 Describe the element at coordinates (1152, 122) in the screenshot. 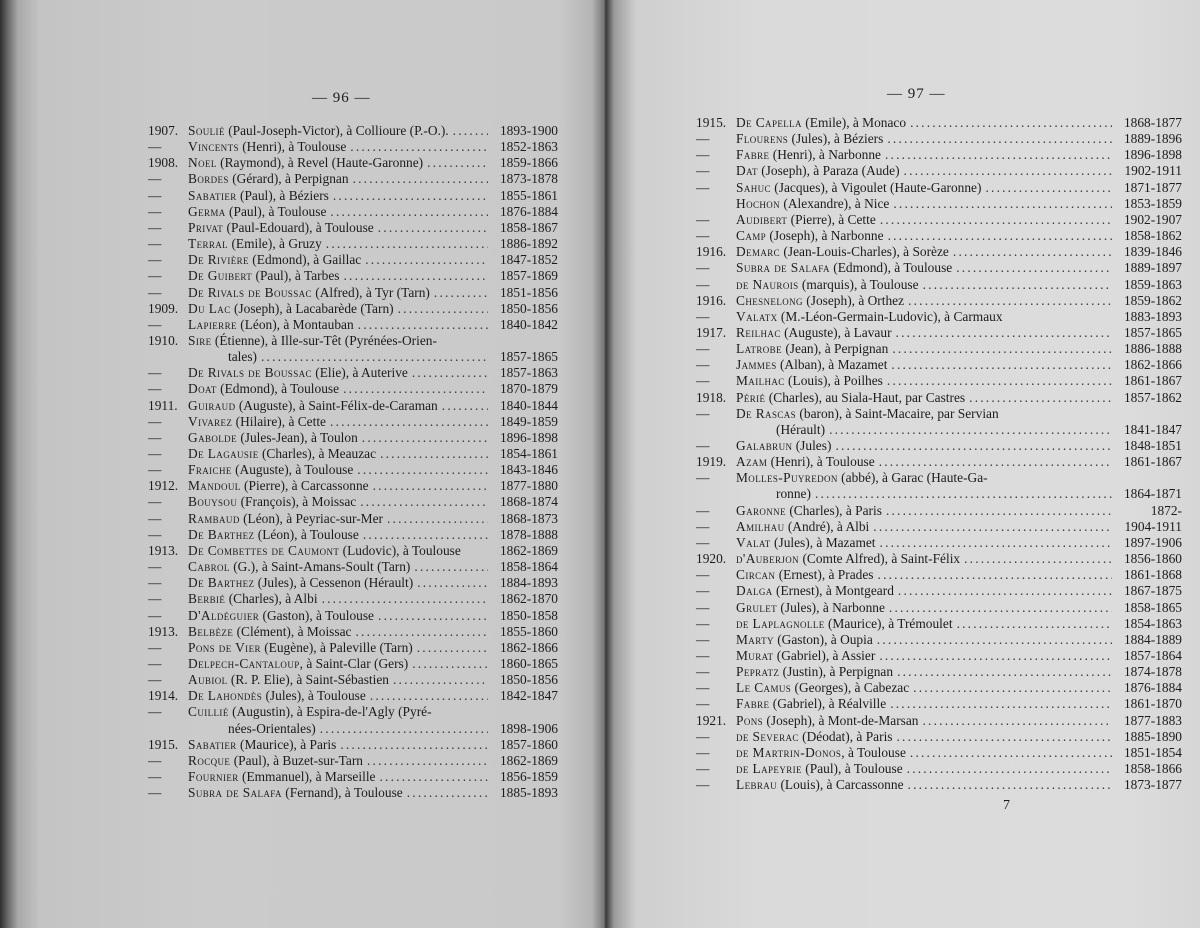

I see `entry-dates: 1868-1877` at that location.